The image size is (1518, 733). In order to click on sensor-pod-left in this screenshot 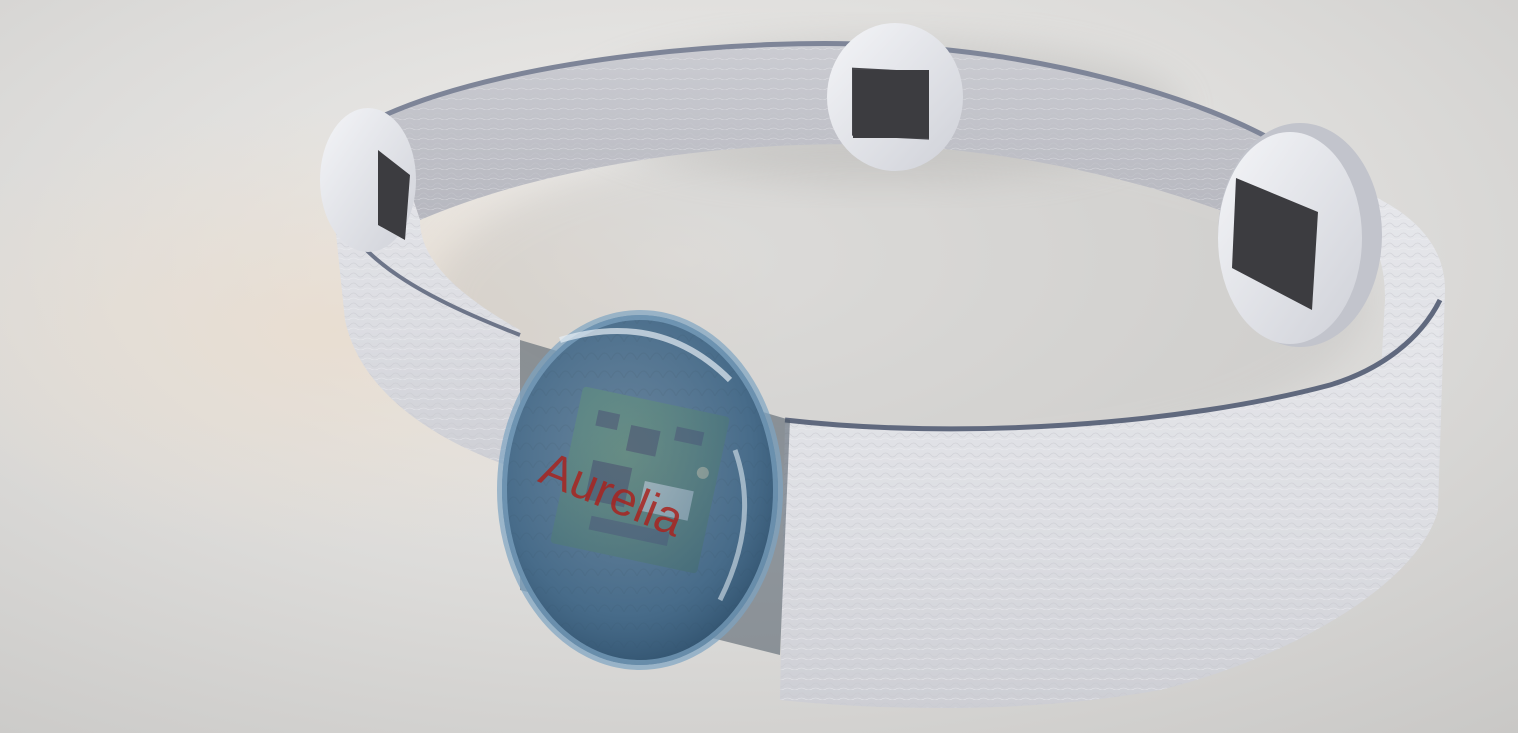, I will do `click(368, 180)`.